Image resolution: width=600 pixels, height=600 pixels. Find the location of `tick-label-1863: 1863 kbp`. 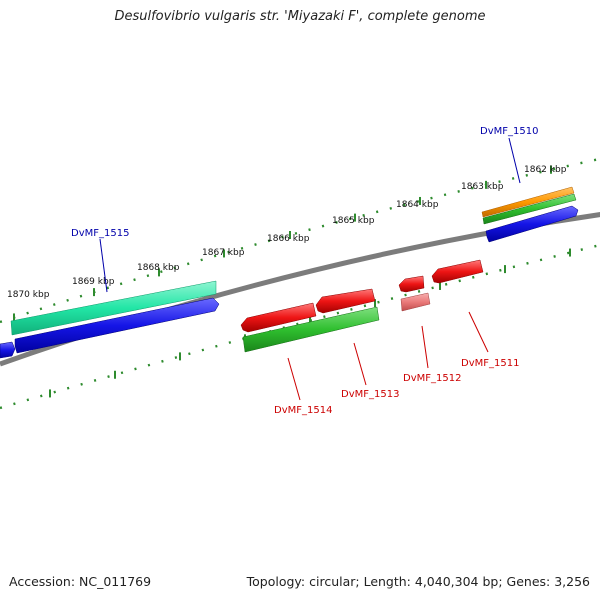

tick-label-1863: 1863 kbp is located at coordinates (482, 187).